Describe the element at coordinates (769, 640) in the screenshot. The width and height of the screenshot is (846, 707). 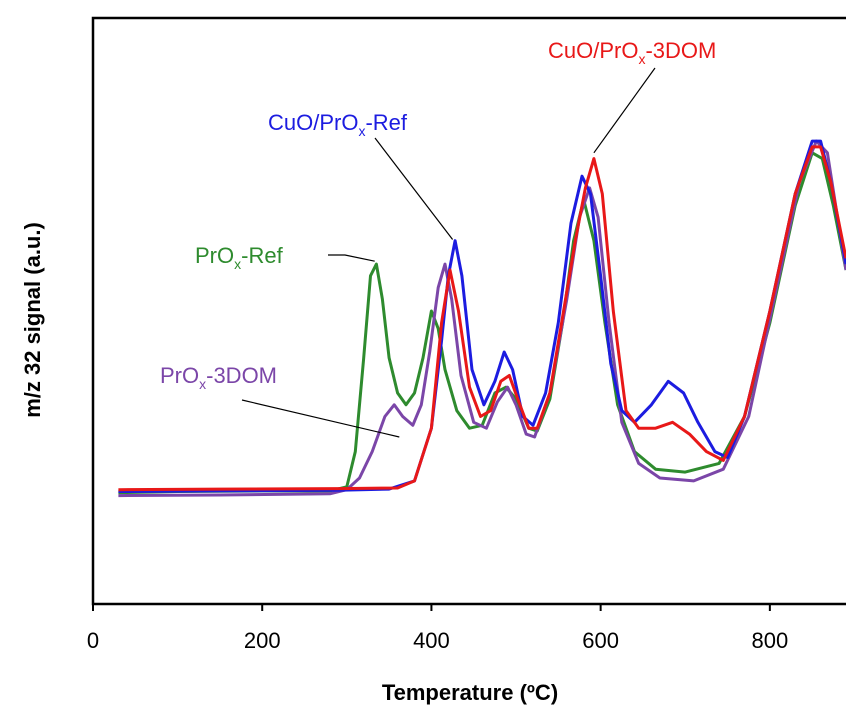
I see `x-tick-label: 800` at that location.